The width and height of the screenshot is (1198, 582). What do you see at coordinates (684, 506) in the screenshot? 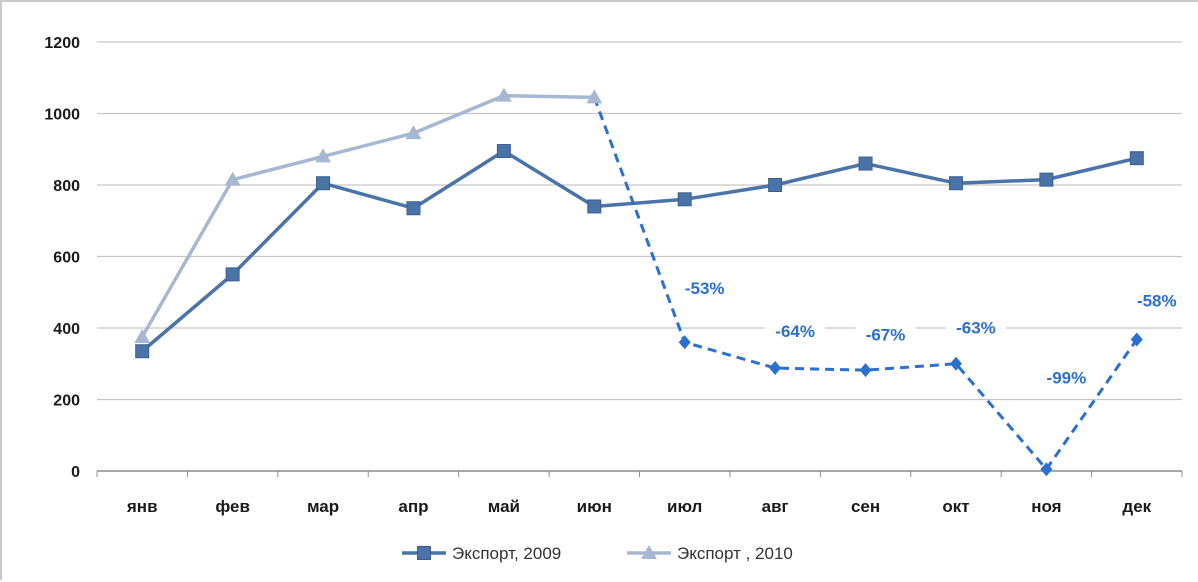
I see `x-tick-label-июл: июл` at bounding box center [684, 506].